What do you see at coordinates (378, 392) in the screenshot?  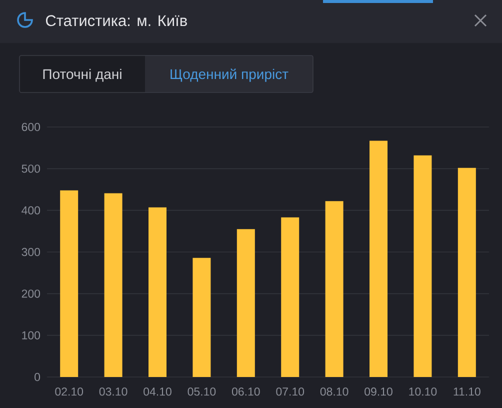 I see `x-tick-label: 09.10` at bounding box center [378, 392].